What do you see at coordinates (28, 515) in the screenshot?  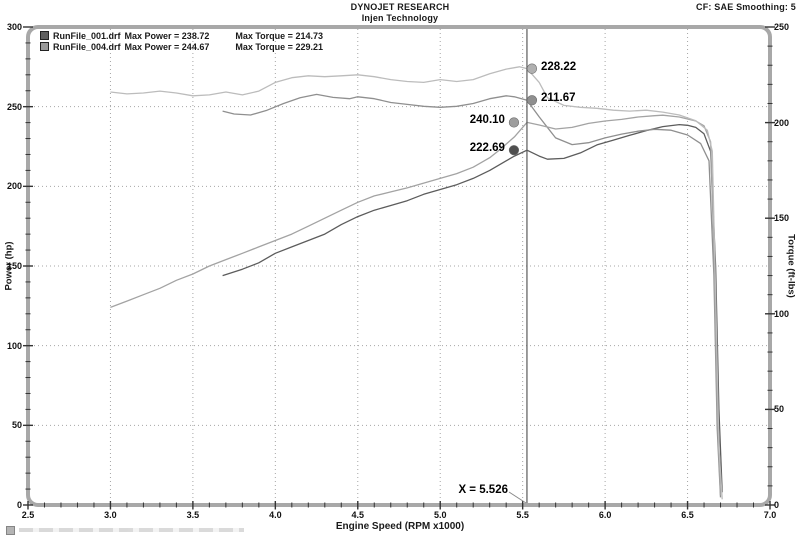 I see `x-tick-label: 2.5` at bounding box center [28, 515].